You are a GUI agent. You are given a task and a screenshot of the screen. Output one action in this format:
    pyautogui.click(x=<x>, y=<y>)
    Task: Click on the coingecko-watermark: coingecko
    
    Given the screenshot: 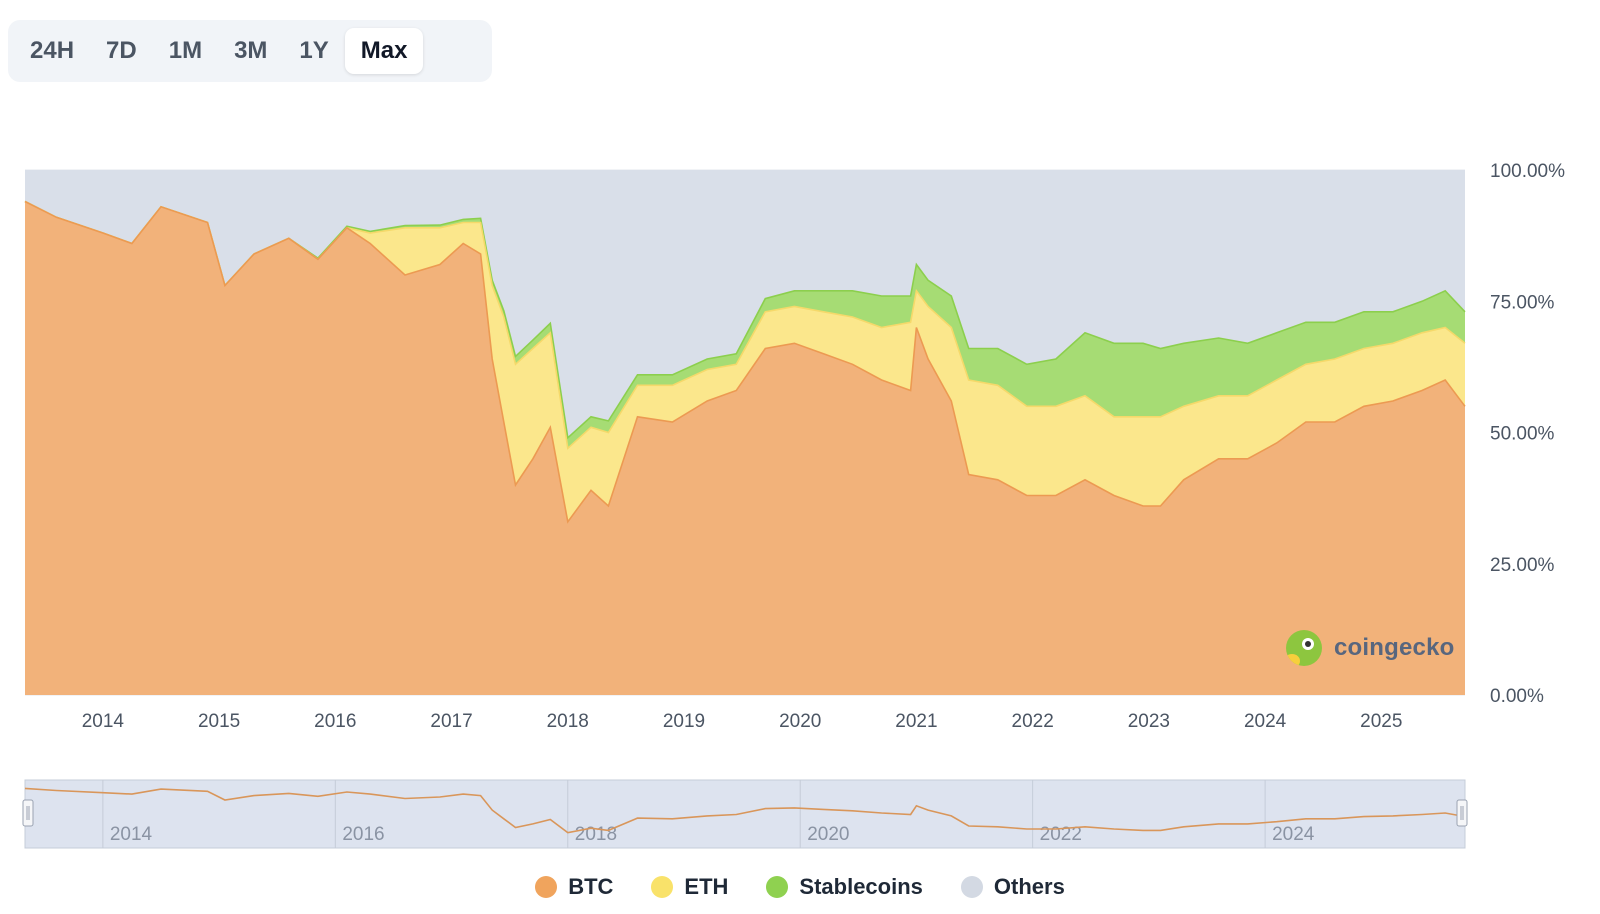 What is the action you would take?
    pyautogui.click(x=1370, y=648)
    